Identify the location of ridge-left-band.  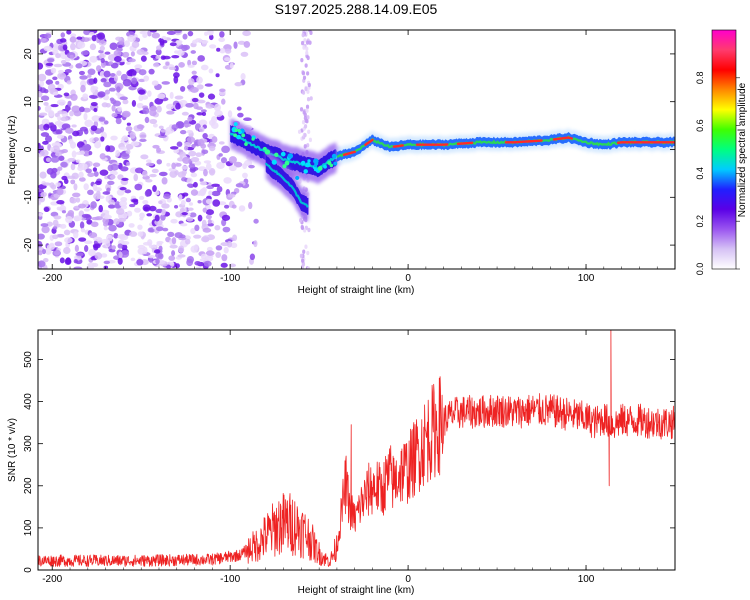
(285, 151).